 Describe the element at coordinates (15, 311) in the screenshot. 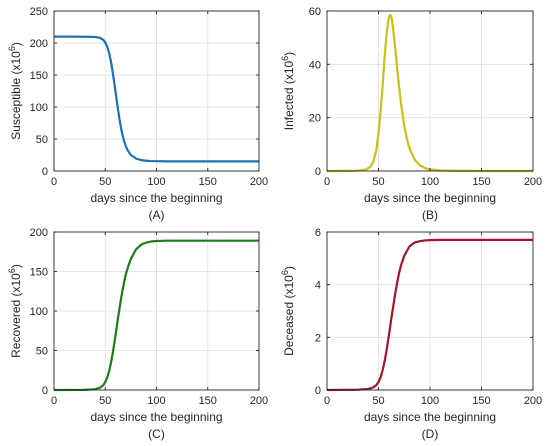

I see `y-axis-label: Recovered (x106)` at that location.